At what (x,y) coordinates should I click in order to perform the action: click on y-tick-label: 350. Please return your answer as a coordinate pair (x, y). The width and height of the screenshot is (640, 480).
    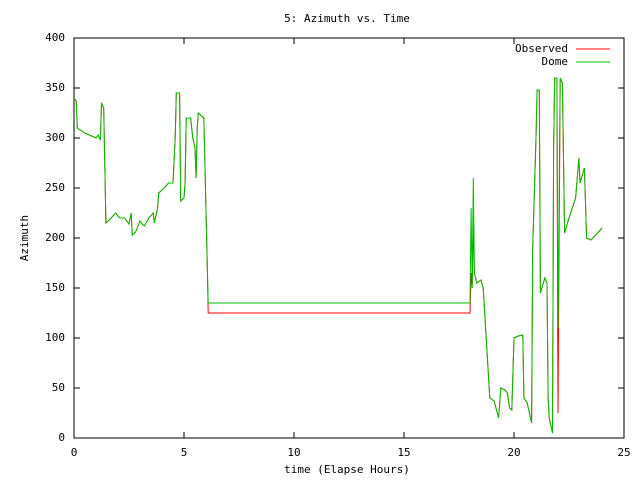
    Looking at the image, I should click on (55, 87).